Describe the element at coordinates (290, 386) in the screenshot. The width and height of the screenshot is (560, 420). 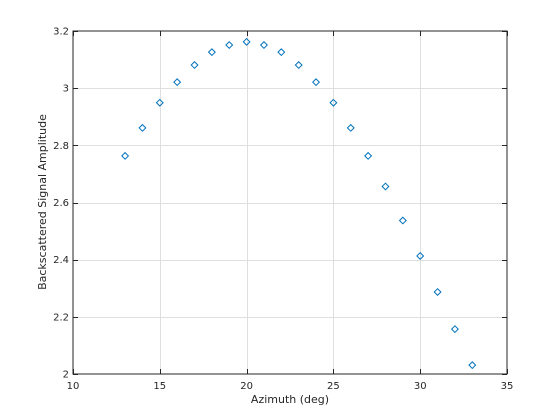
I see `x-tick-labels: 10 15 20 25 30 35` at that location.